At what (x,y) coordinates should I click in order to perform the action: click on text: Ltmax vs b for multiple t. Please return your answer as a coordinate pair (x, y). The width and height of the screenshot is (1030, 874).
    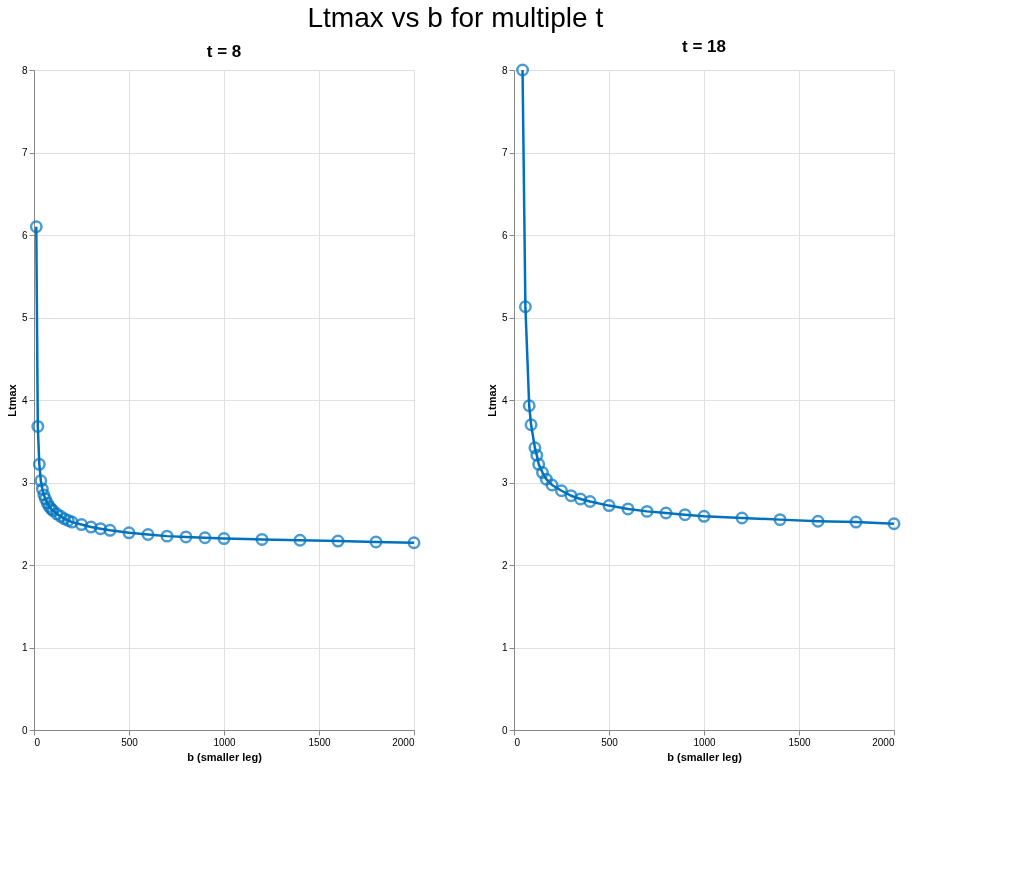
    Looking at the image, I should click on (455, 18).